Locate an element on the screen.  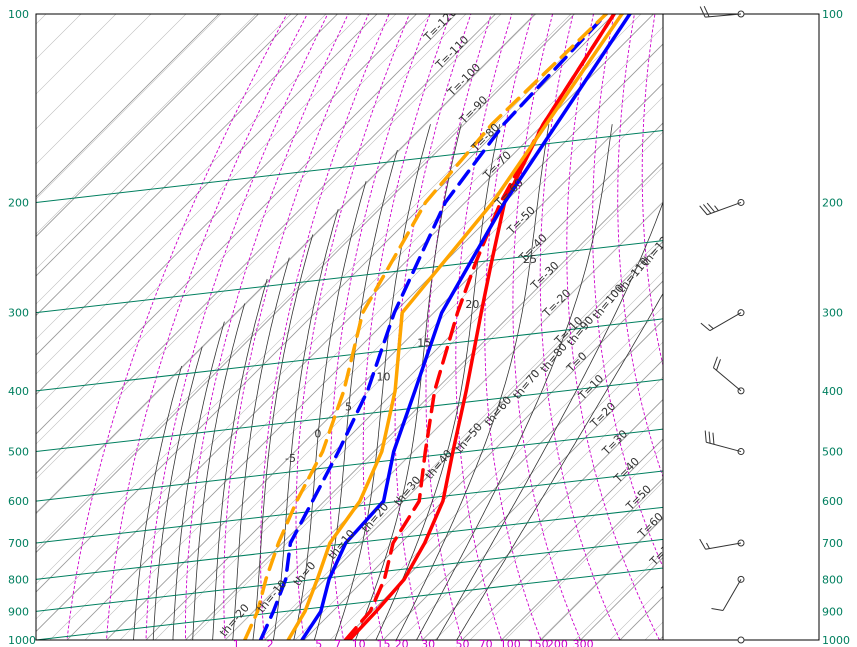
left-pressure-tick-label: 300 is located at coordinates (18, 313).